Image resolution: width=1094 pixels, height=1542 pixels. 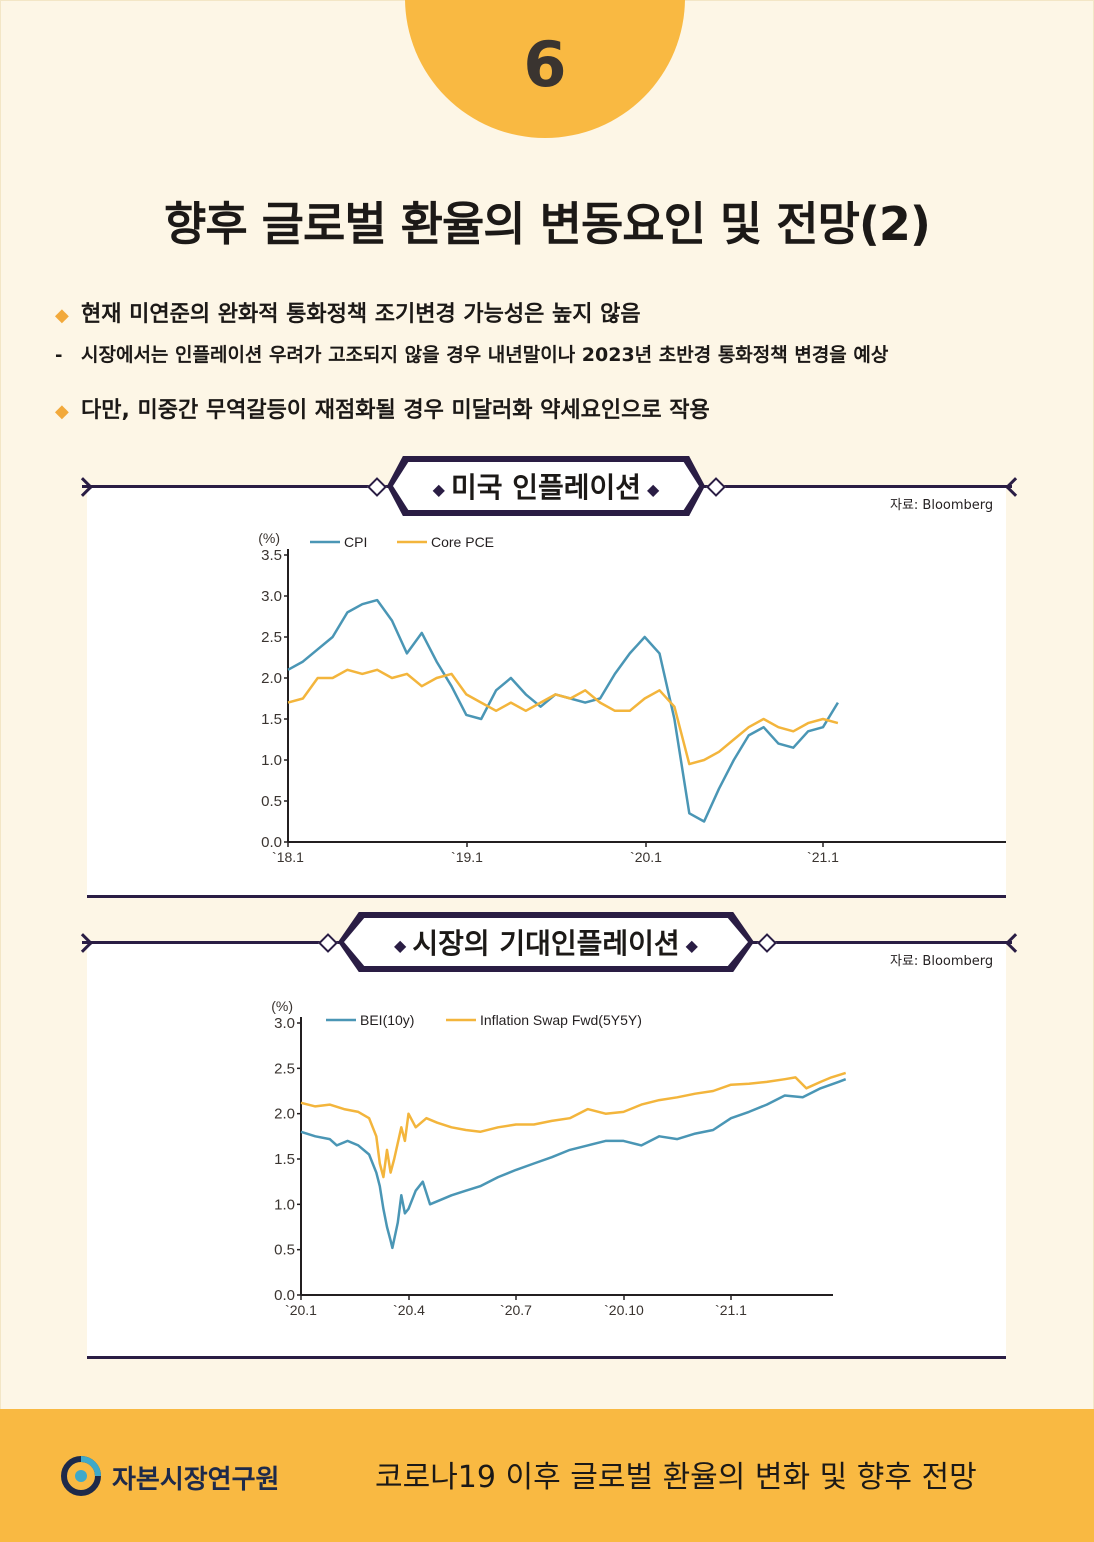 What do you see at coordinates (676, 1477) in the screenshot?
I see `report-subtitle: 코로나19 이후 글로벌 환율의 변화 및 향후 전망` at bounding box center [676, 1477].